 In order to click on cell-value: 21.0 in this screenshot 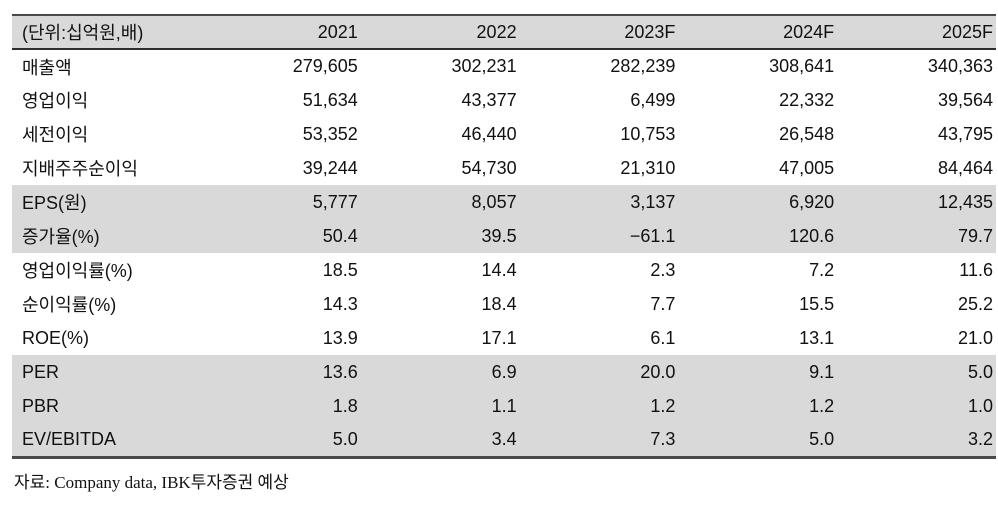, I will do `click(975, 337)`.